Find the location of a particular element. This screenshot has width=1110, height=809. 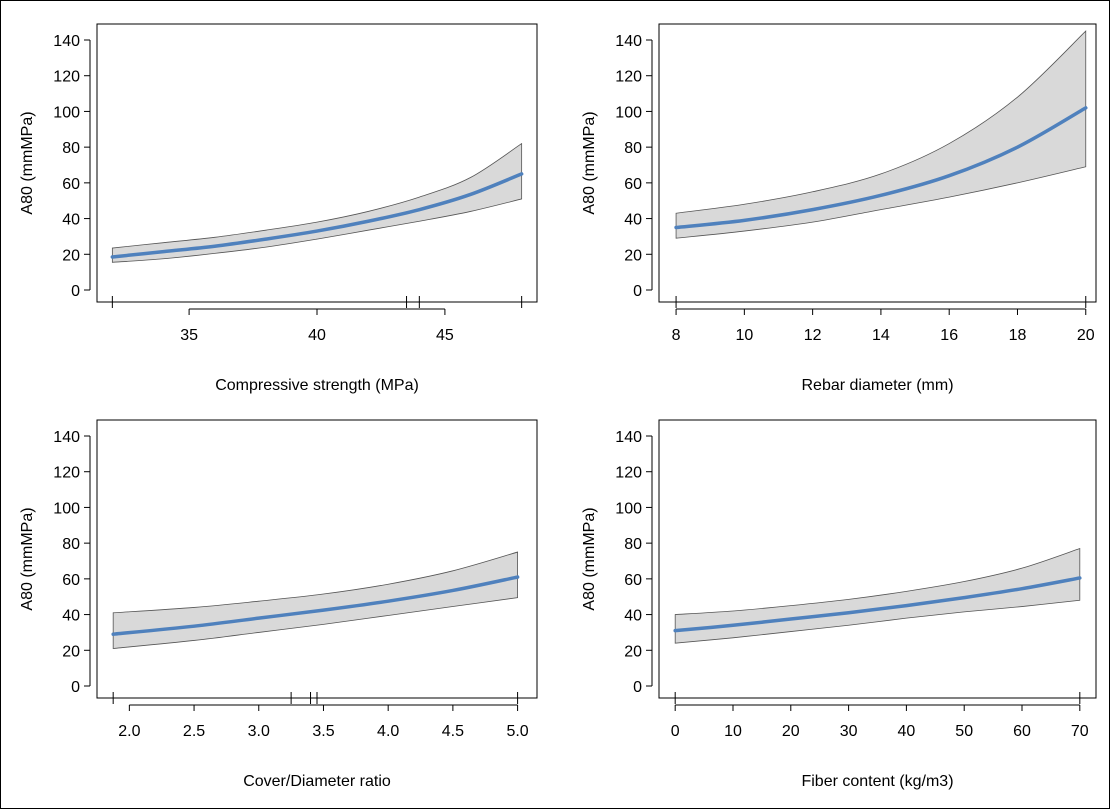

panel-1-x-tick-label-2: 12 is located at coordinates (813, 335).